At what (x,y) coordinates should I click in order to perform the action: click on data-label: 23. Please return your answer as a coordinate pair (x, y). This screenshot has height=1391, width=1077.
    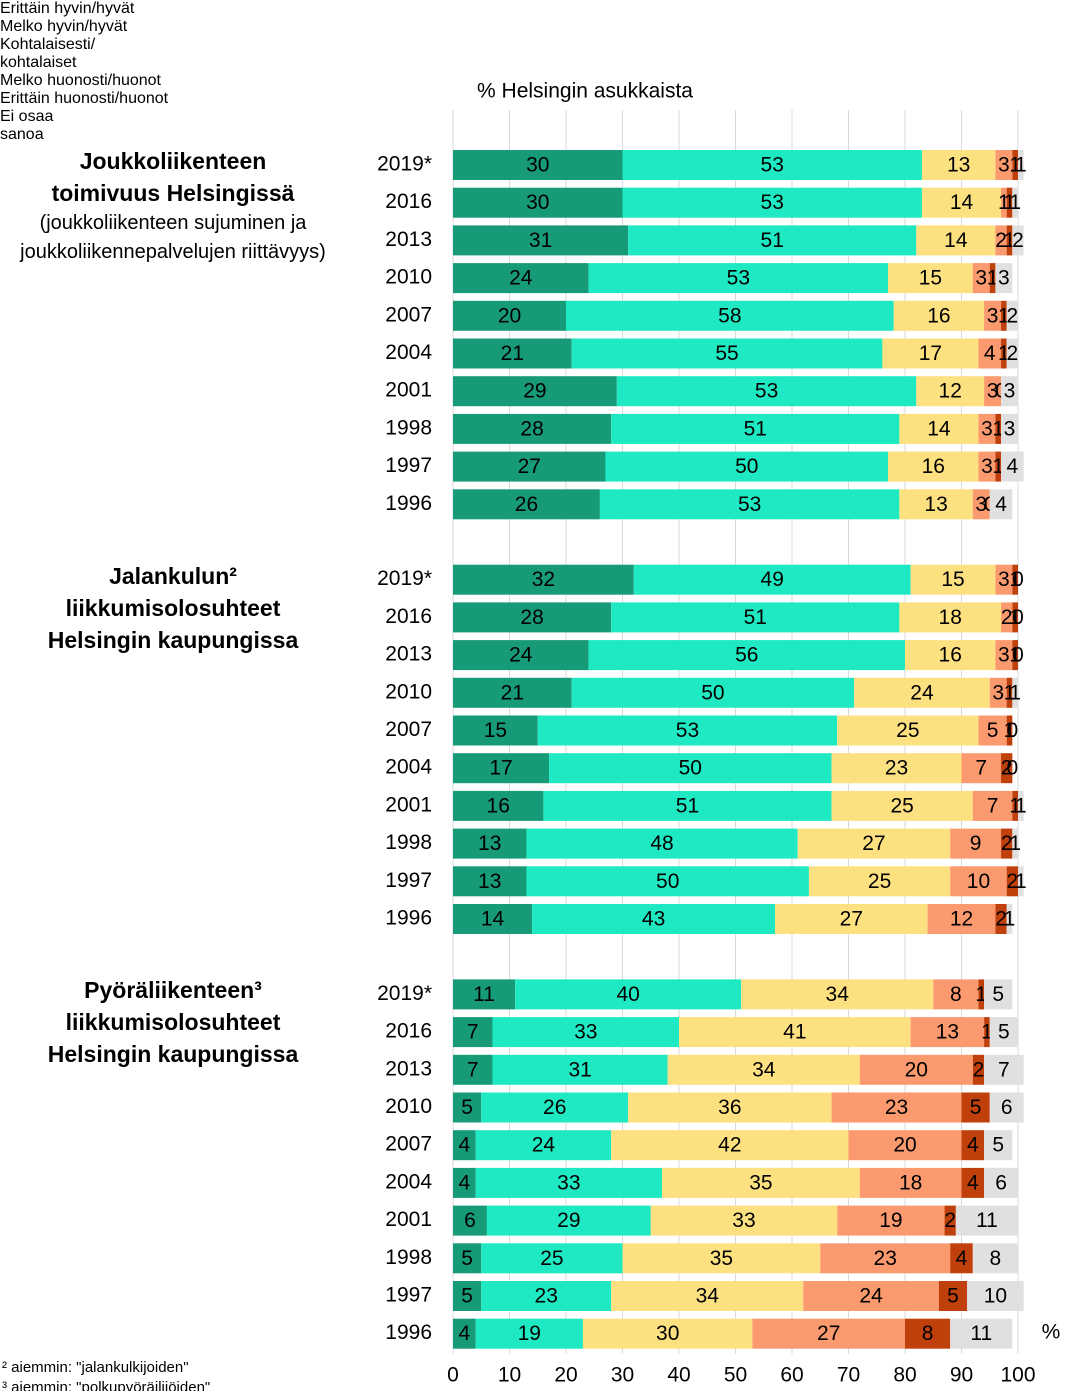
    Looking at the image, I should click on (885, 1258).